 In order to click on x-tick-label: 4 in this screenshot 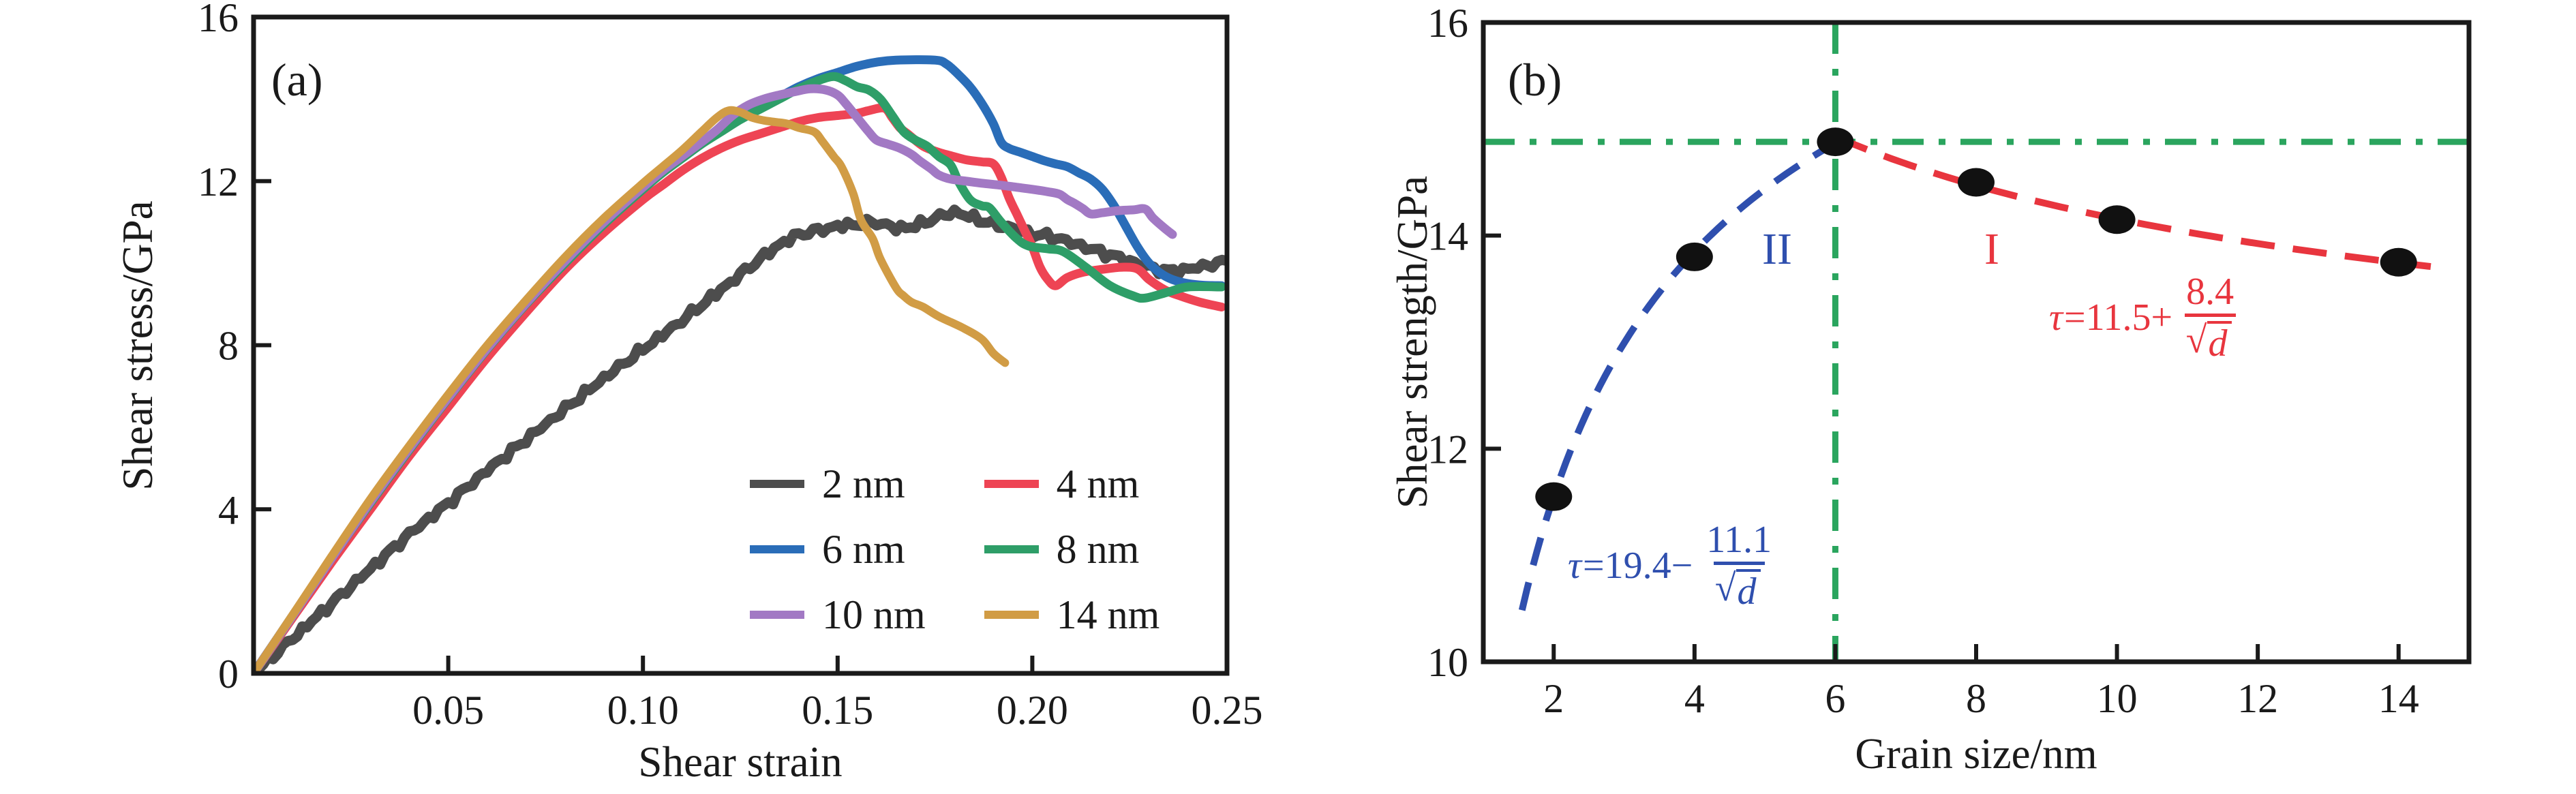, I will do `click(1694, 698)`.